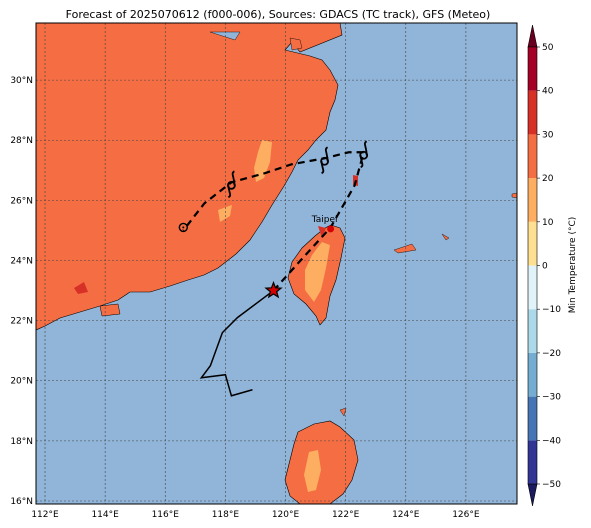 The image size is (591, 528). I want to click on latitude-tick-label: 24°N, so click(21, 261).